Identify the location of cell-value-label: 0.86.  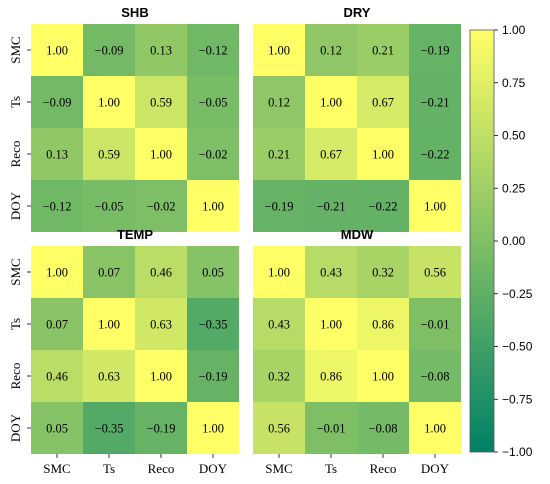
(383, 325).